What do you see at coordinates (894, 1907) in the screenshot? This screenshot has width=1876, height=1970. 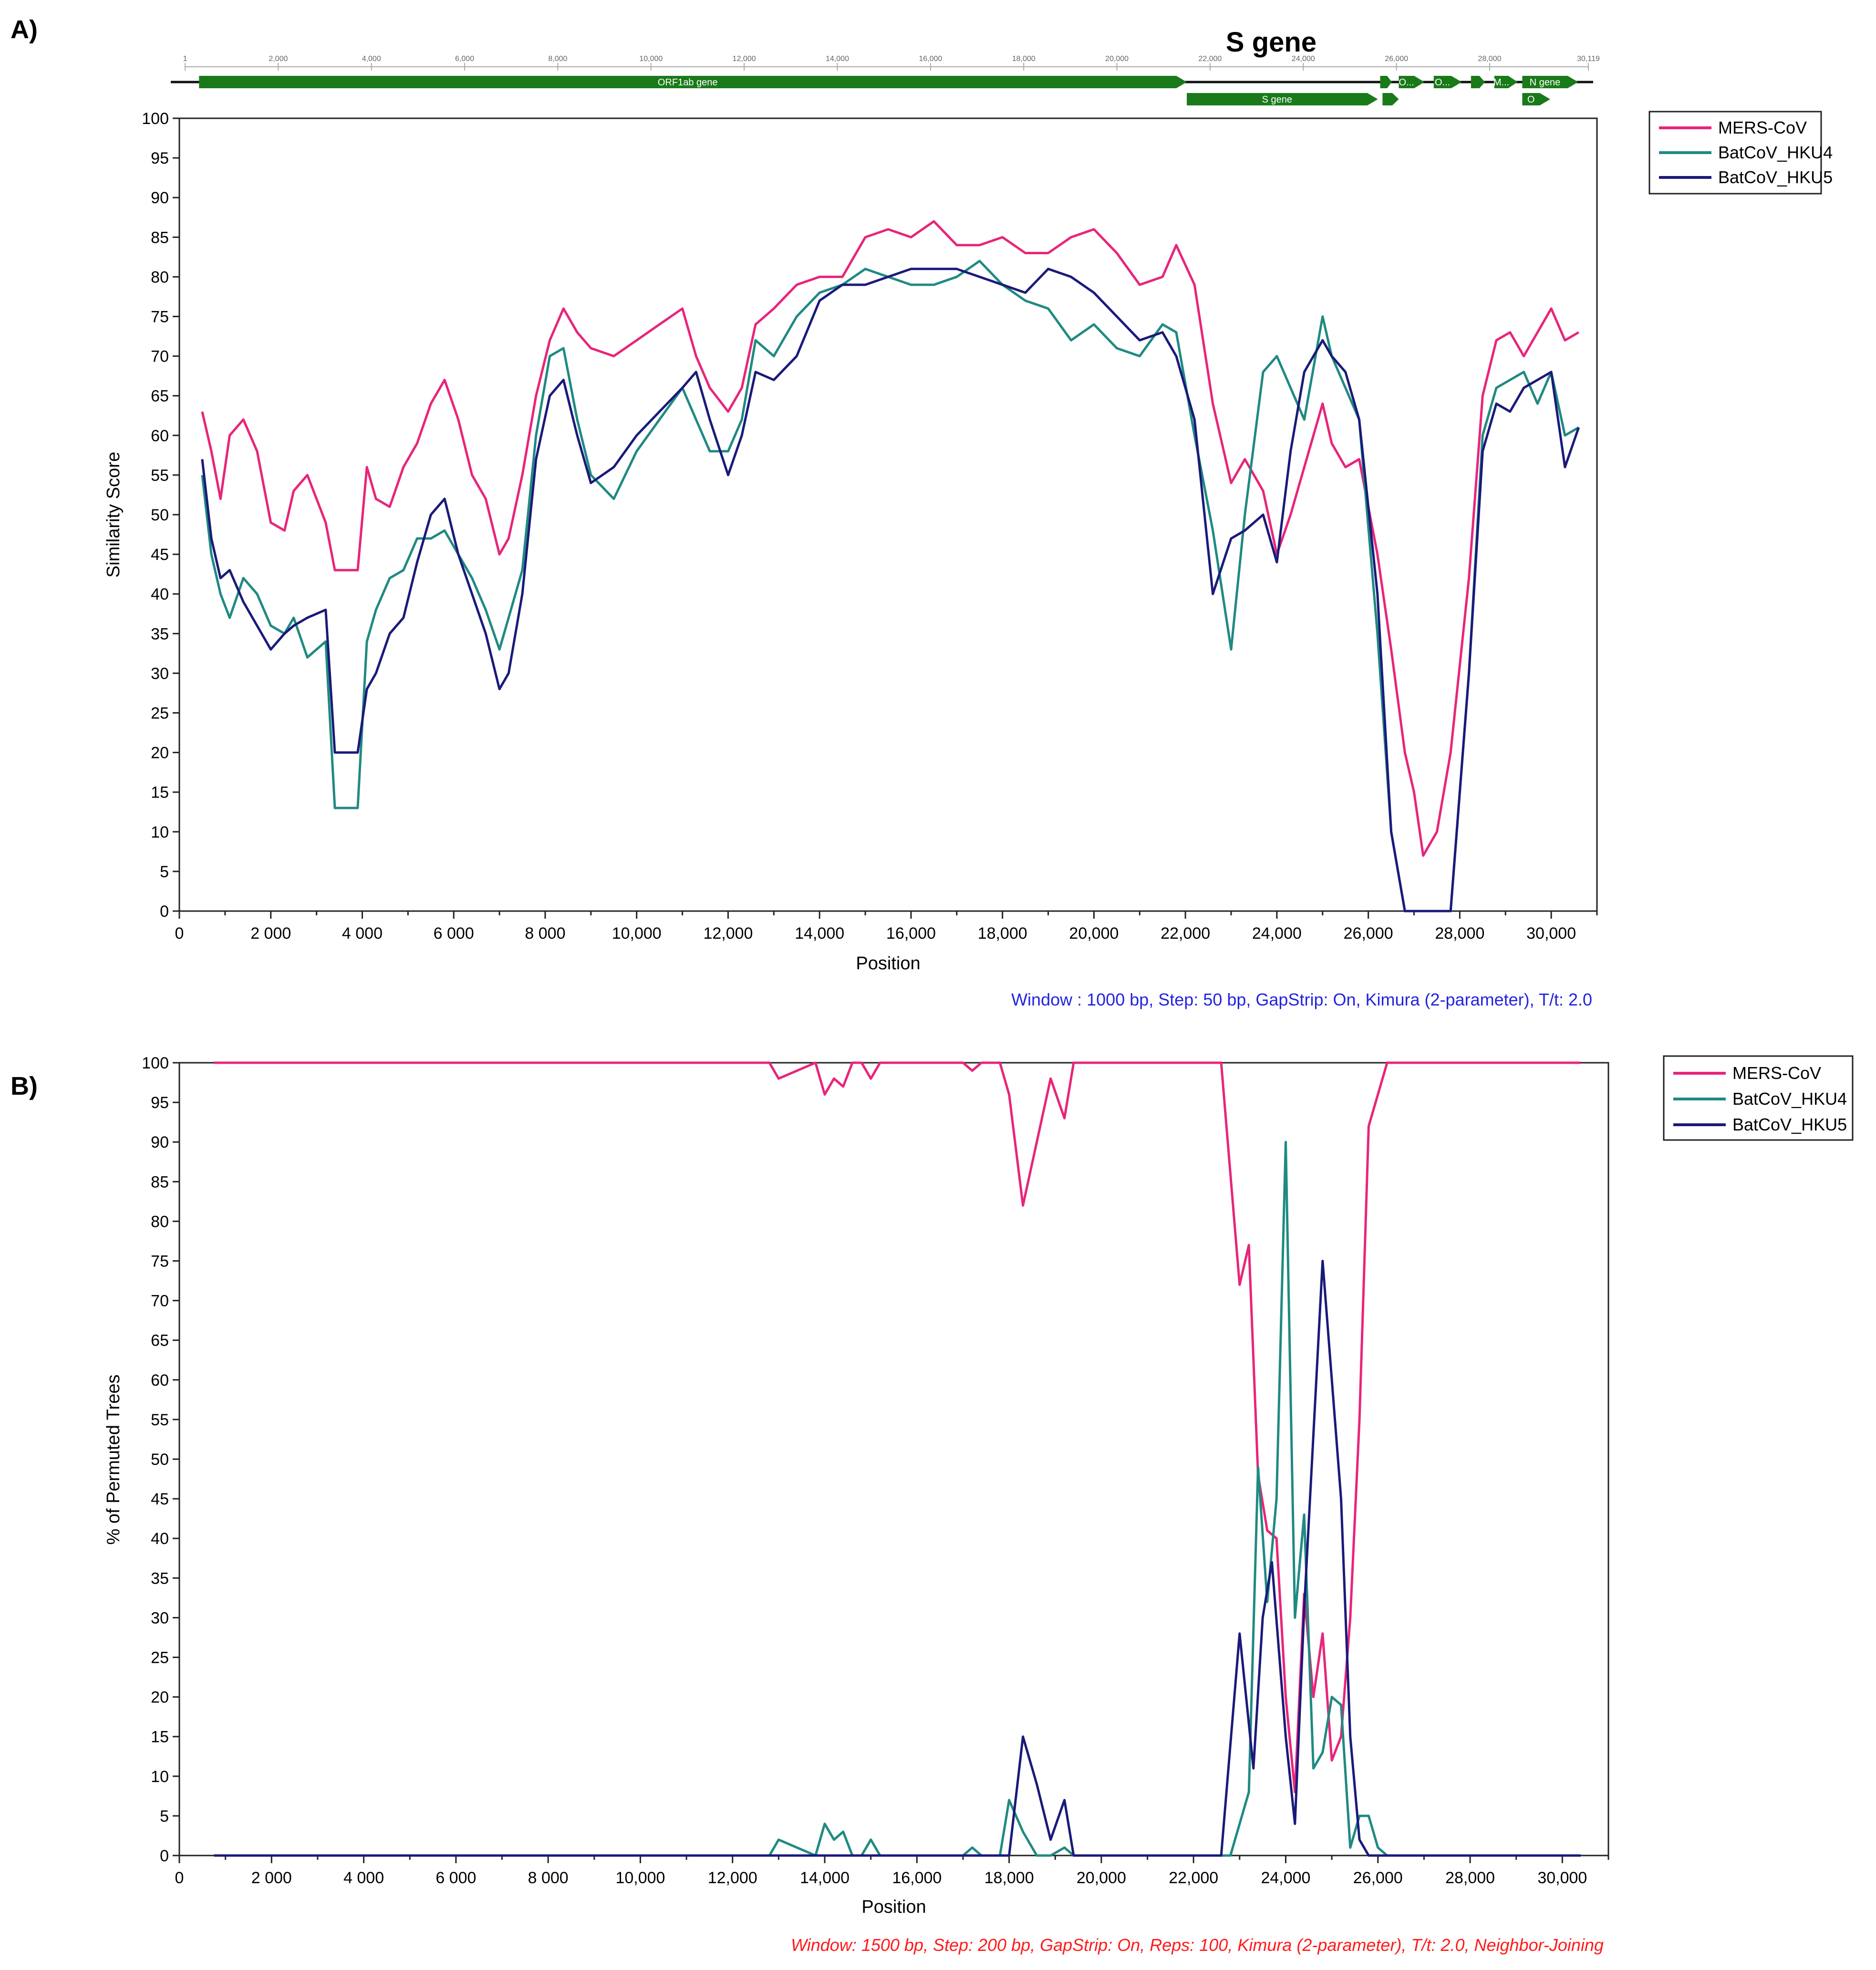 I see `x-axis-title-b: Position` at bounding box center [894, 1907].